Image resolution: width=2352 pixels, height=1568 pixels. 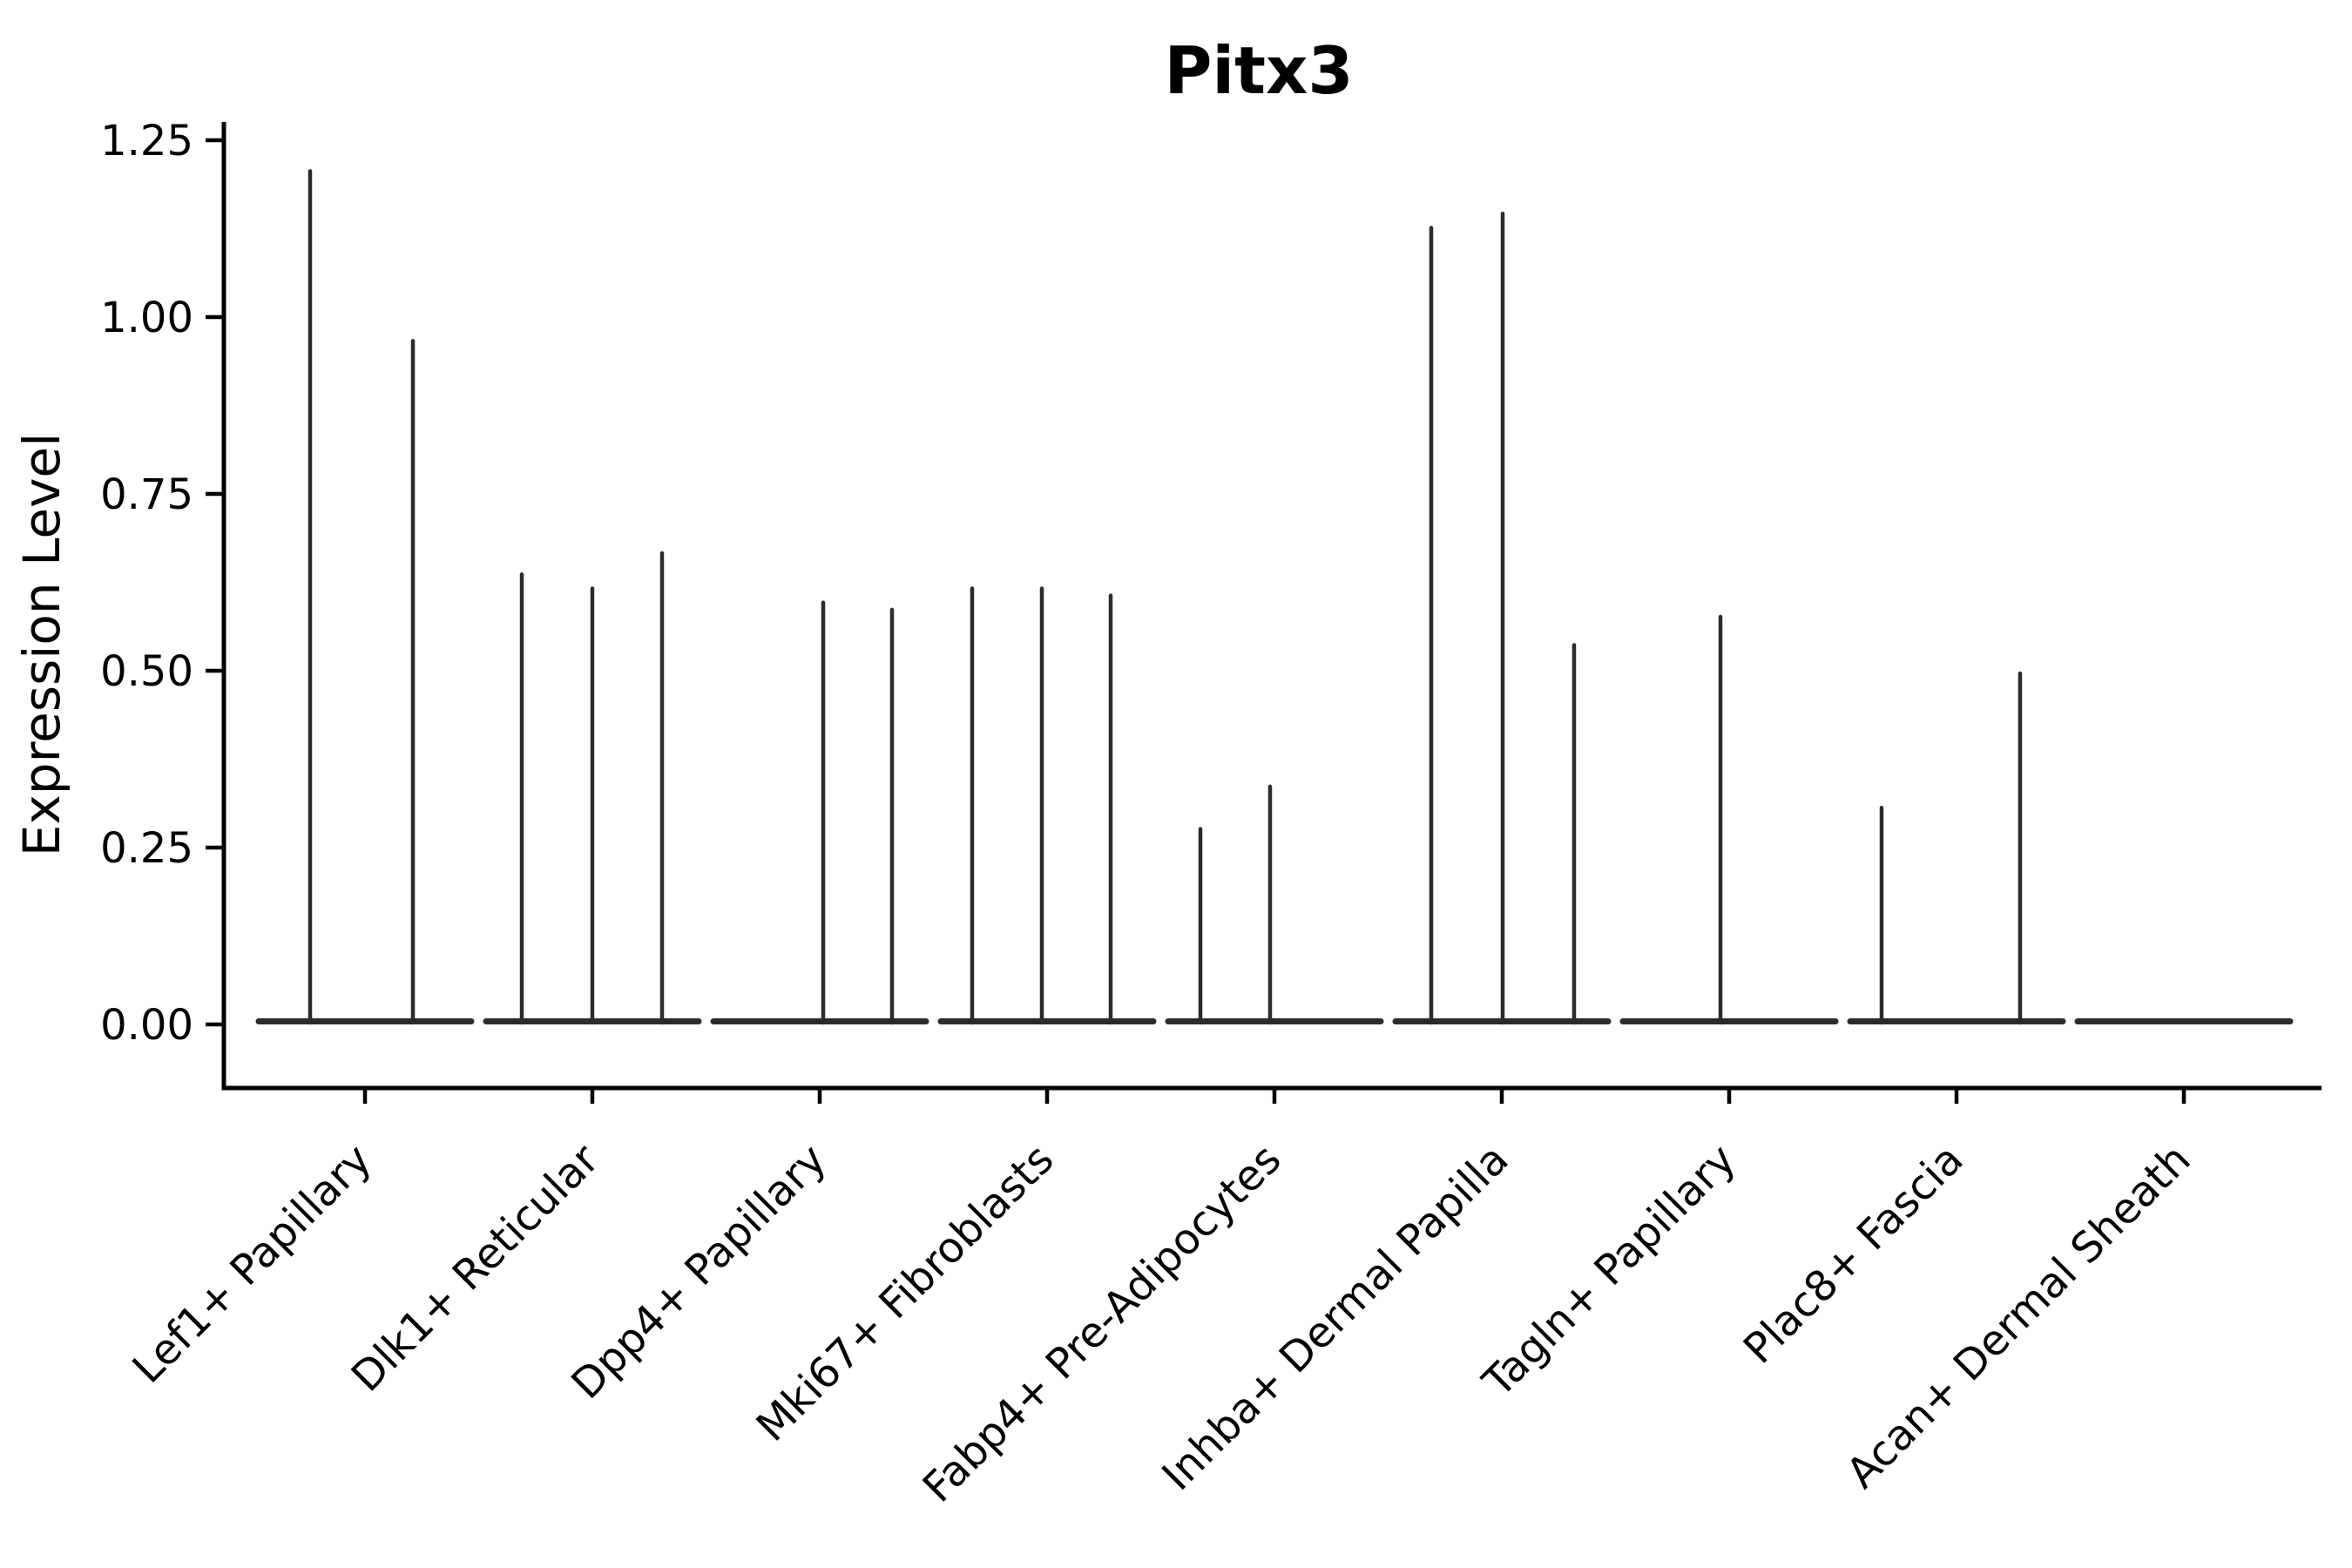 I want to click on y-tick-label: 0.00, so click(x=146, y=1025).